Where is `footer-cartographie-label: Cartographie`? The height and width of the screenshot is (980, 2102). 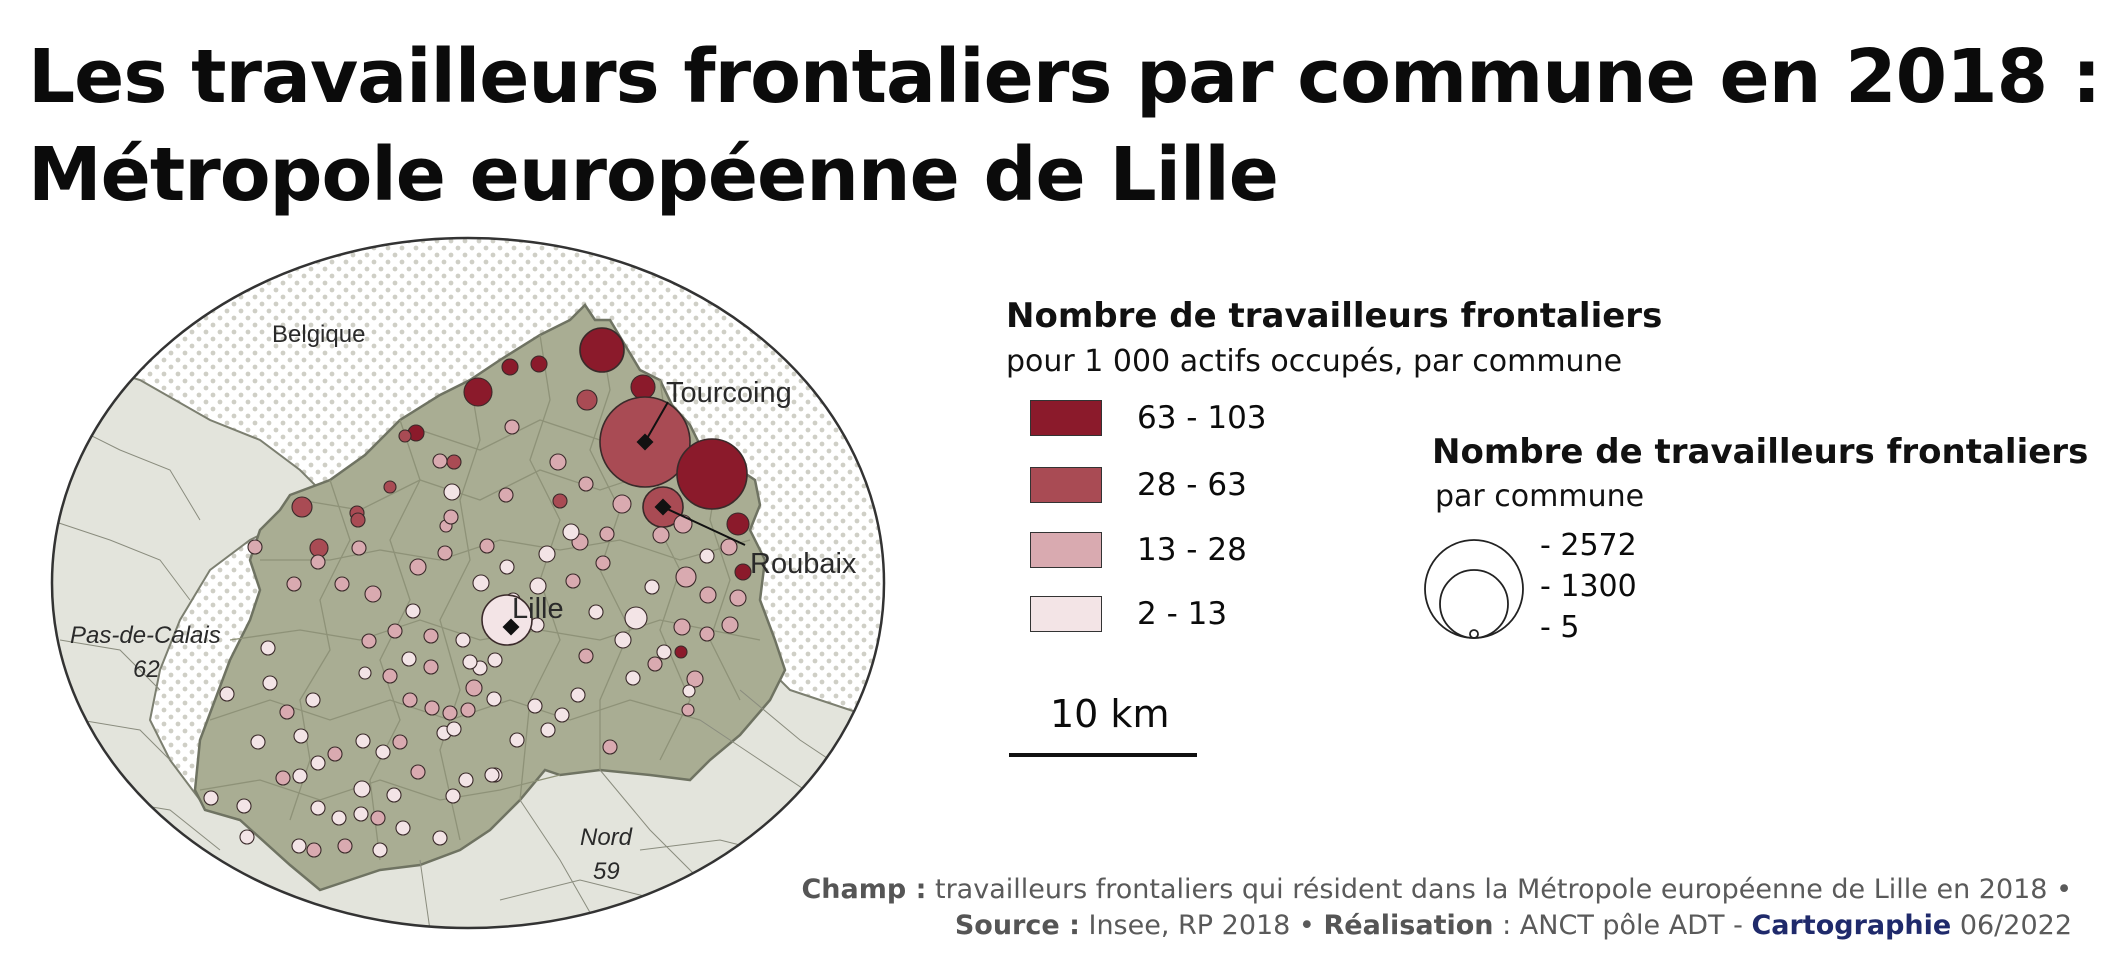 footer-cartographie-label: Cartographie is located at coordinates (1851, 925).